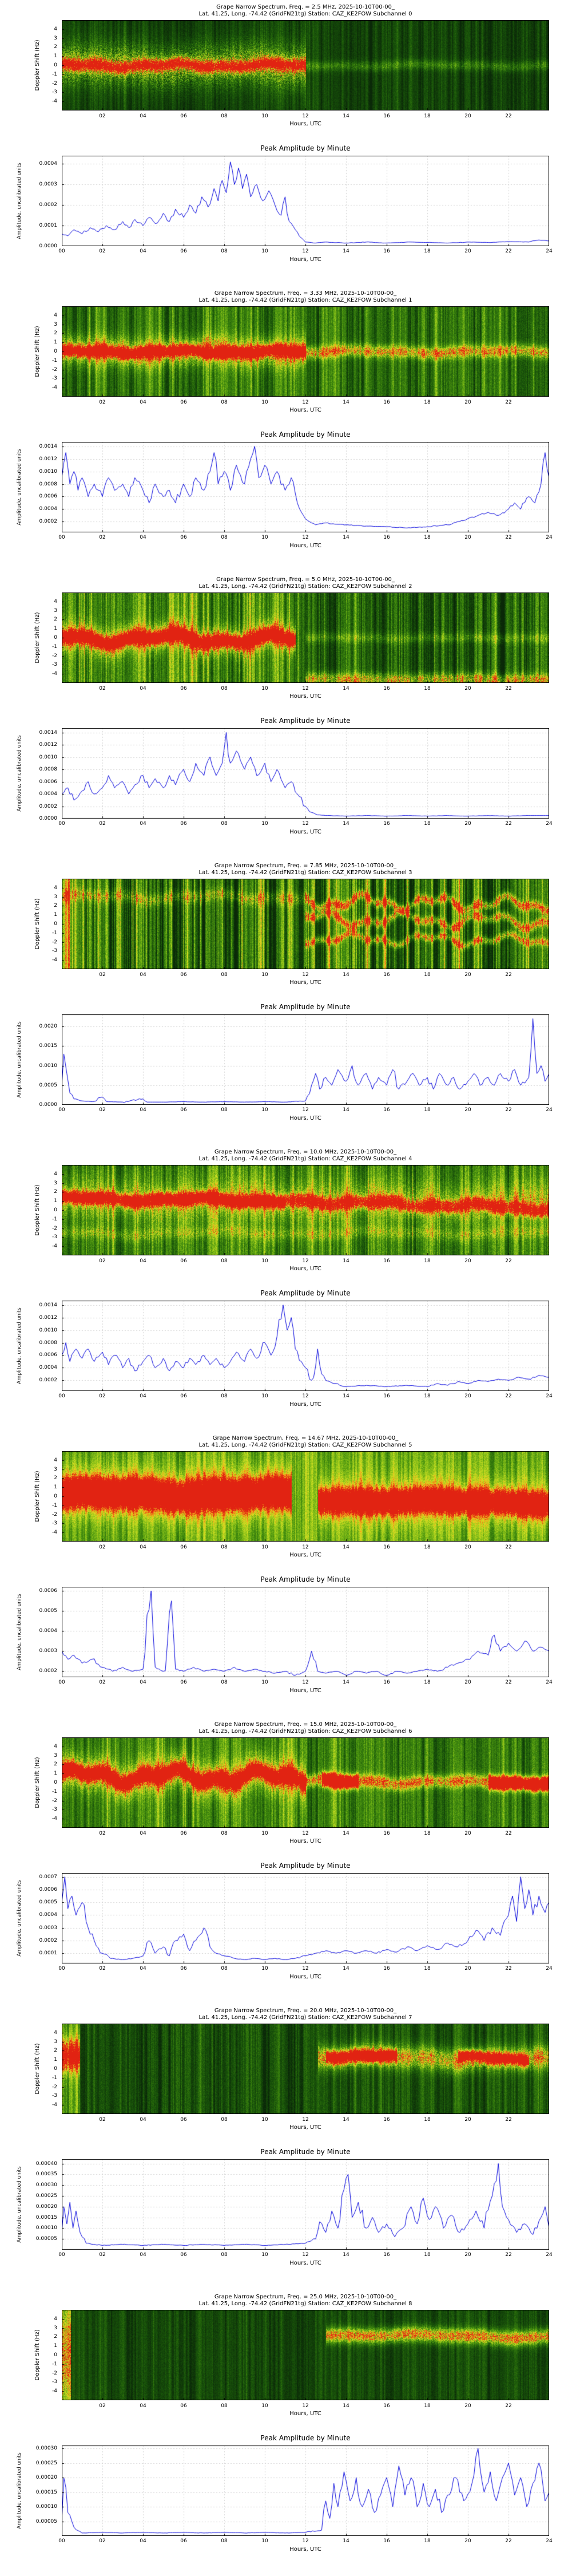 Image resolution: width=572 pixels, height=2576 pixels. I want to click on y-tick-label: 2, so click(55, 1478).